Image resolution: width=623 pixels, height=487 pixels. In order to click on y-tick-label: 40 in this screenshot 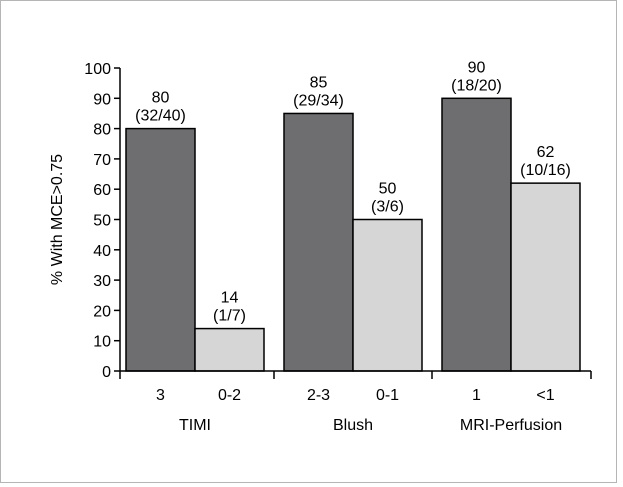, I will do `click(102, 251)`.